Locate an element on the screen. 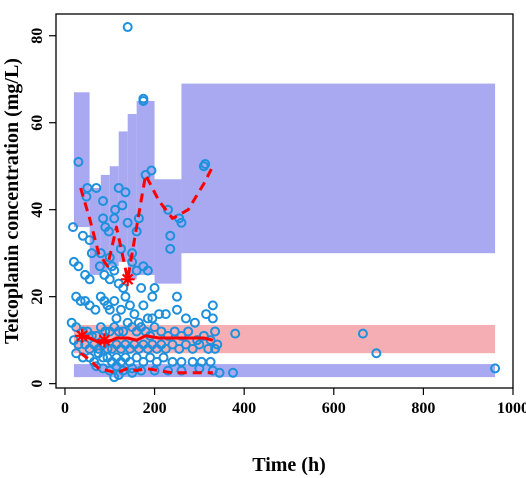 This screenshot has height=478, width=526. y-tick-label: 0 is located at coordinates (37, 384).